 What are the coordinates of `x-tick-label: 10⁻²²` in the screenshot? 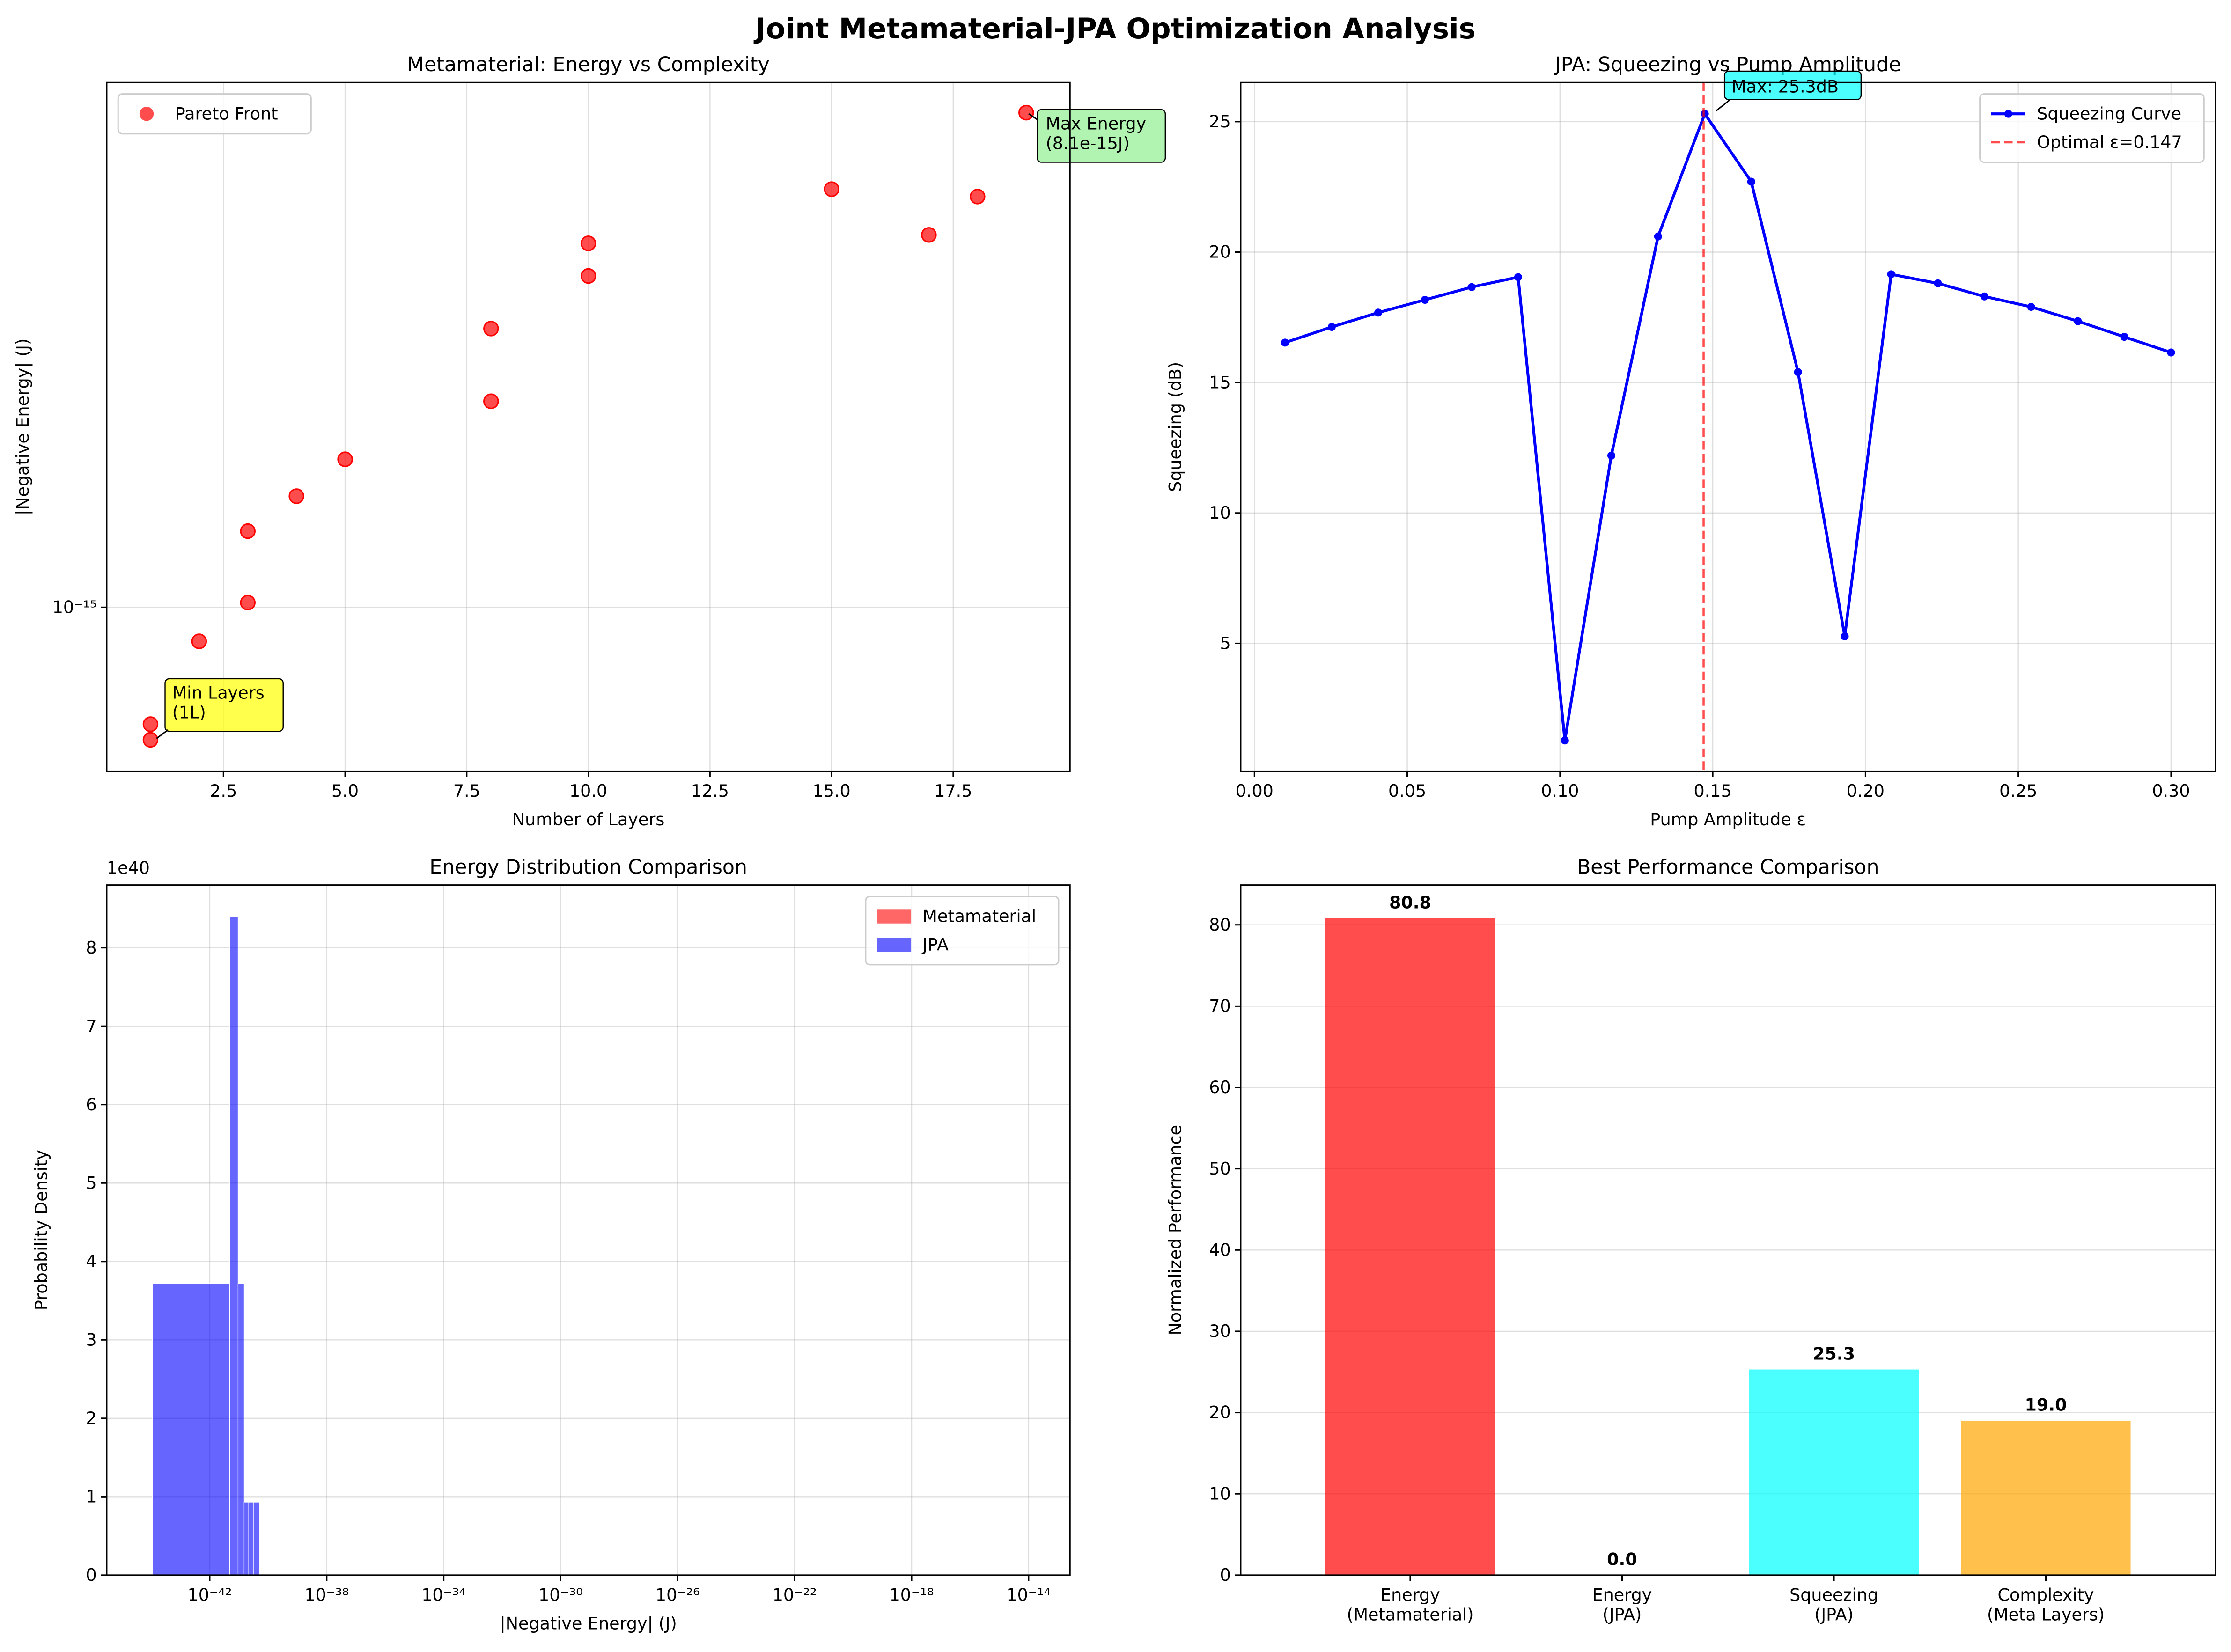 It's located at (795, 1595).